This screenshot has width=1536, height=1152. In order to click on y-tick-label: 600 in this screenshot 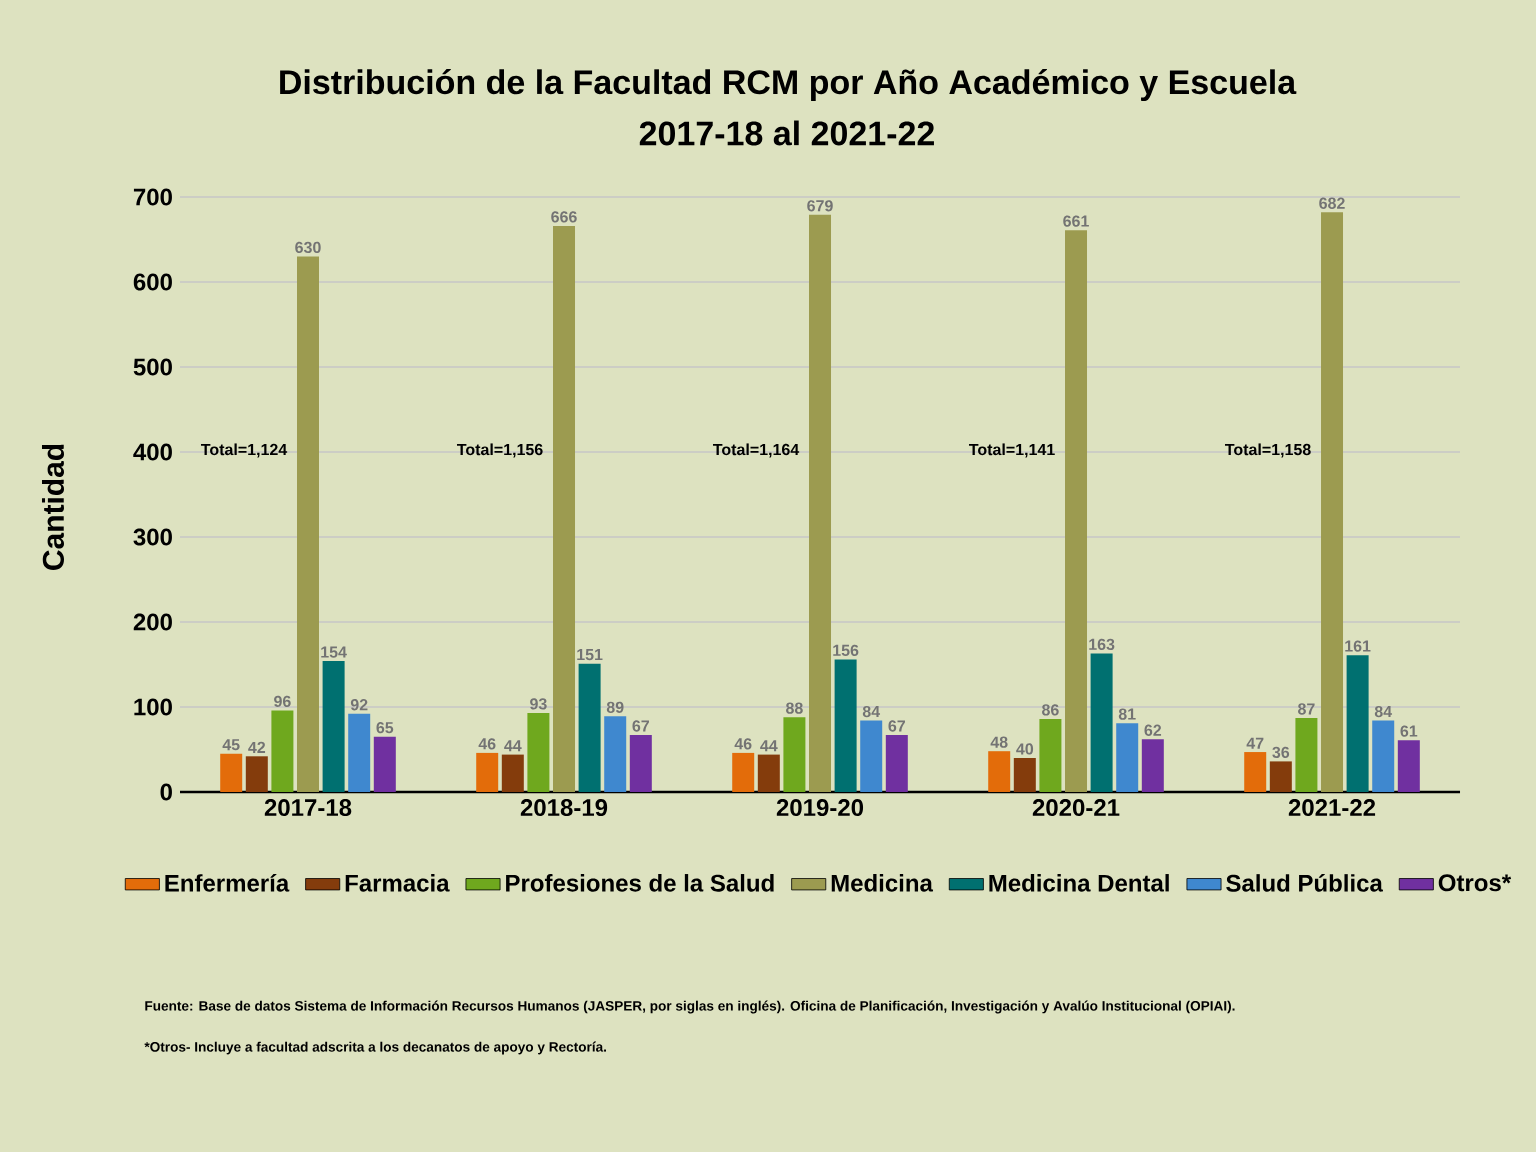, I will do `click(152, 282)`.